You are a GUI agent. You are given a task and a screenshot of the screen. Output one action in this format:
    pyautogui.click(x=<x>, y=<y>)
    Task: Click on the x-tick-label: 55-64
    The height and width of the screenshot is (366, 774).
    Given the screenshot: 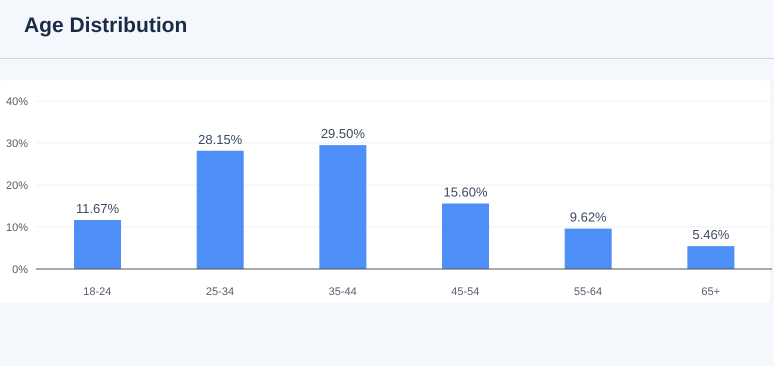 What is the action you would take?
    pyautogui.click(x=588, y=292)
    